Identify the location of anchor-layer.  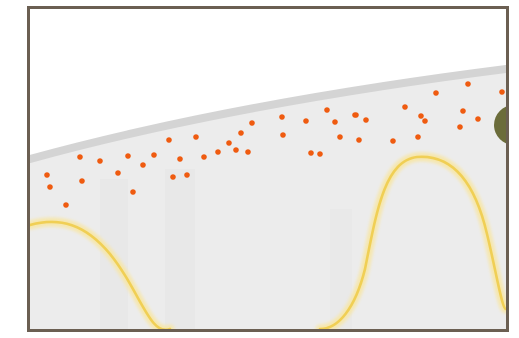
(500, 125).